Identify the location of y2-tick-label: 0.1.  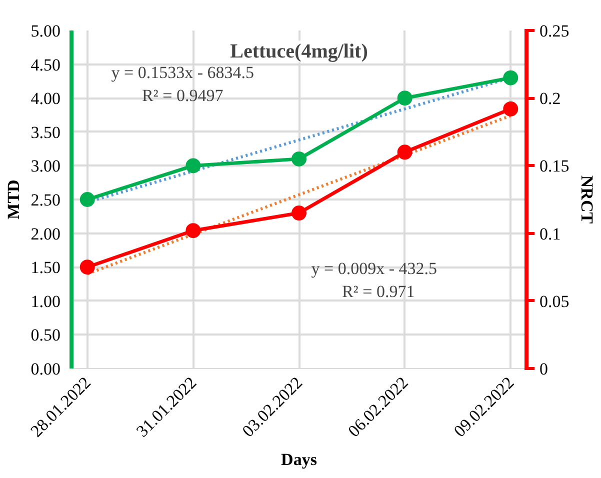
(550, 234).